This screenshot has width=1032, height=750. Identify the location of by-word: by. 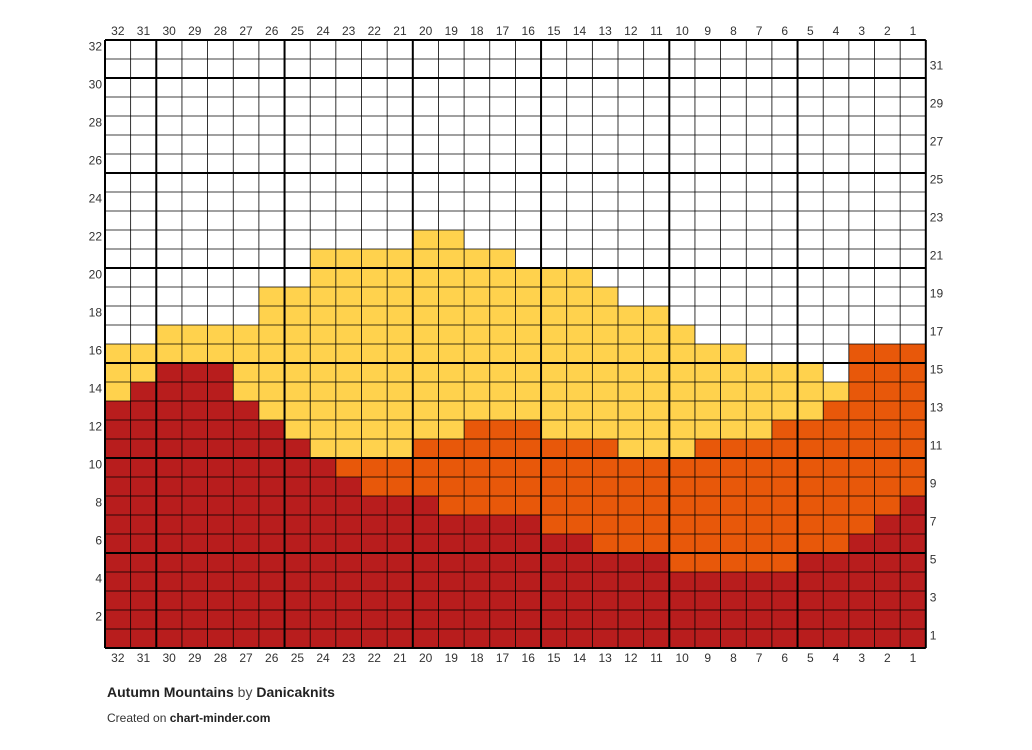
(245, 692).